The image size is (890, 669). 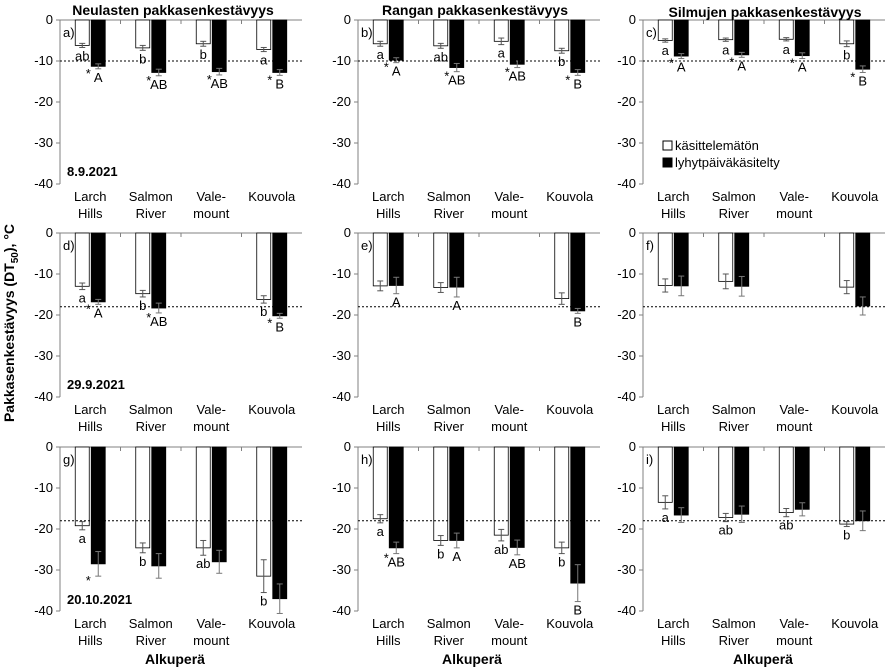 I want to click on legend-swatch-treated, so click(x=667, y=162).